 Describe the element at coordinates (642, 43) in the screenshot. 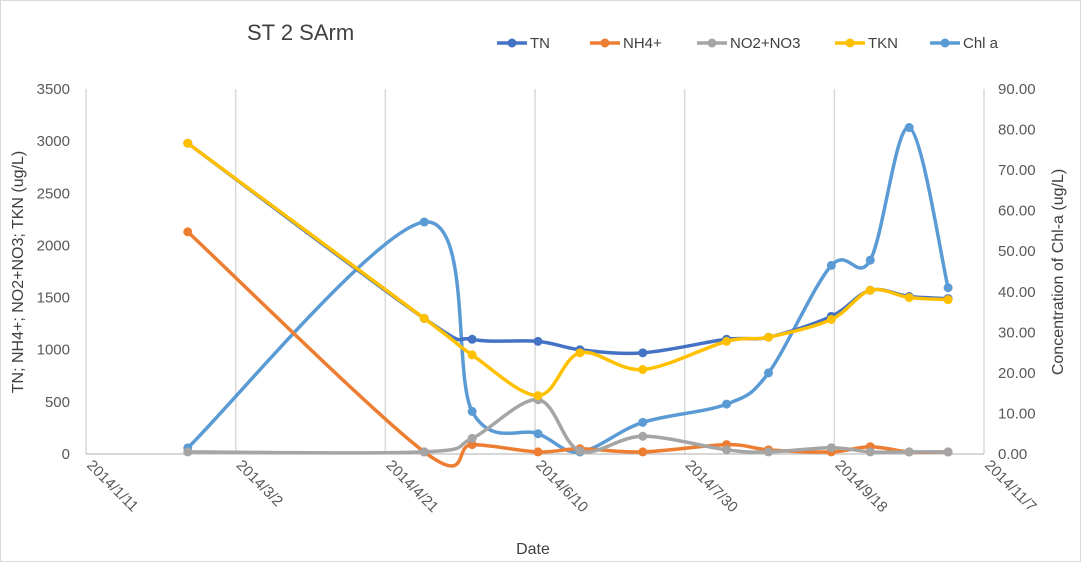

I see `legend-label: NH4+` at that location.